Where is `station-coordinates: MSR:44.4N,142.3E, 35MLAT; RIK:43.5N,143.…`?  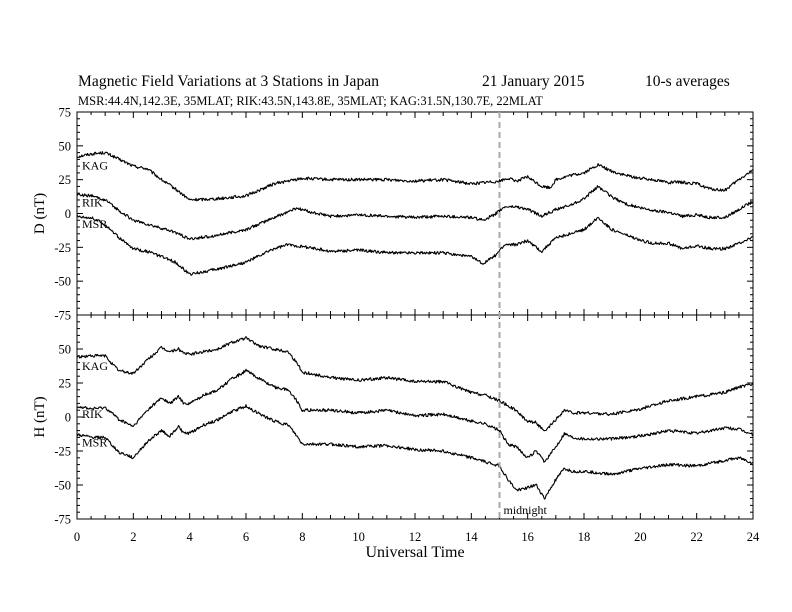 station-coordinates: MSR:44.4N,142.3E, 35MLAT; RIK:43.5N,143.… is located at coordinates (310, 101).